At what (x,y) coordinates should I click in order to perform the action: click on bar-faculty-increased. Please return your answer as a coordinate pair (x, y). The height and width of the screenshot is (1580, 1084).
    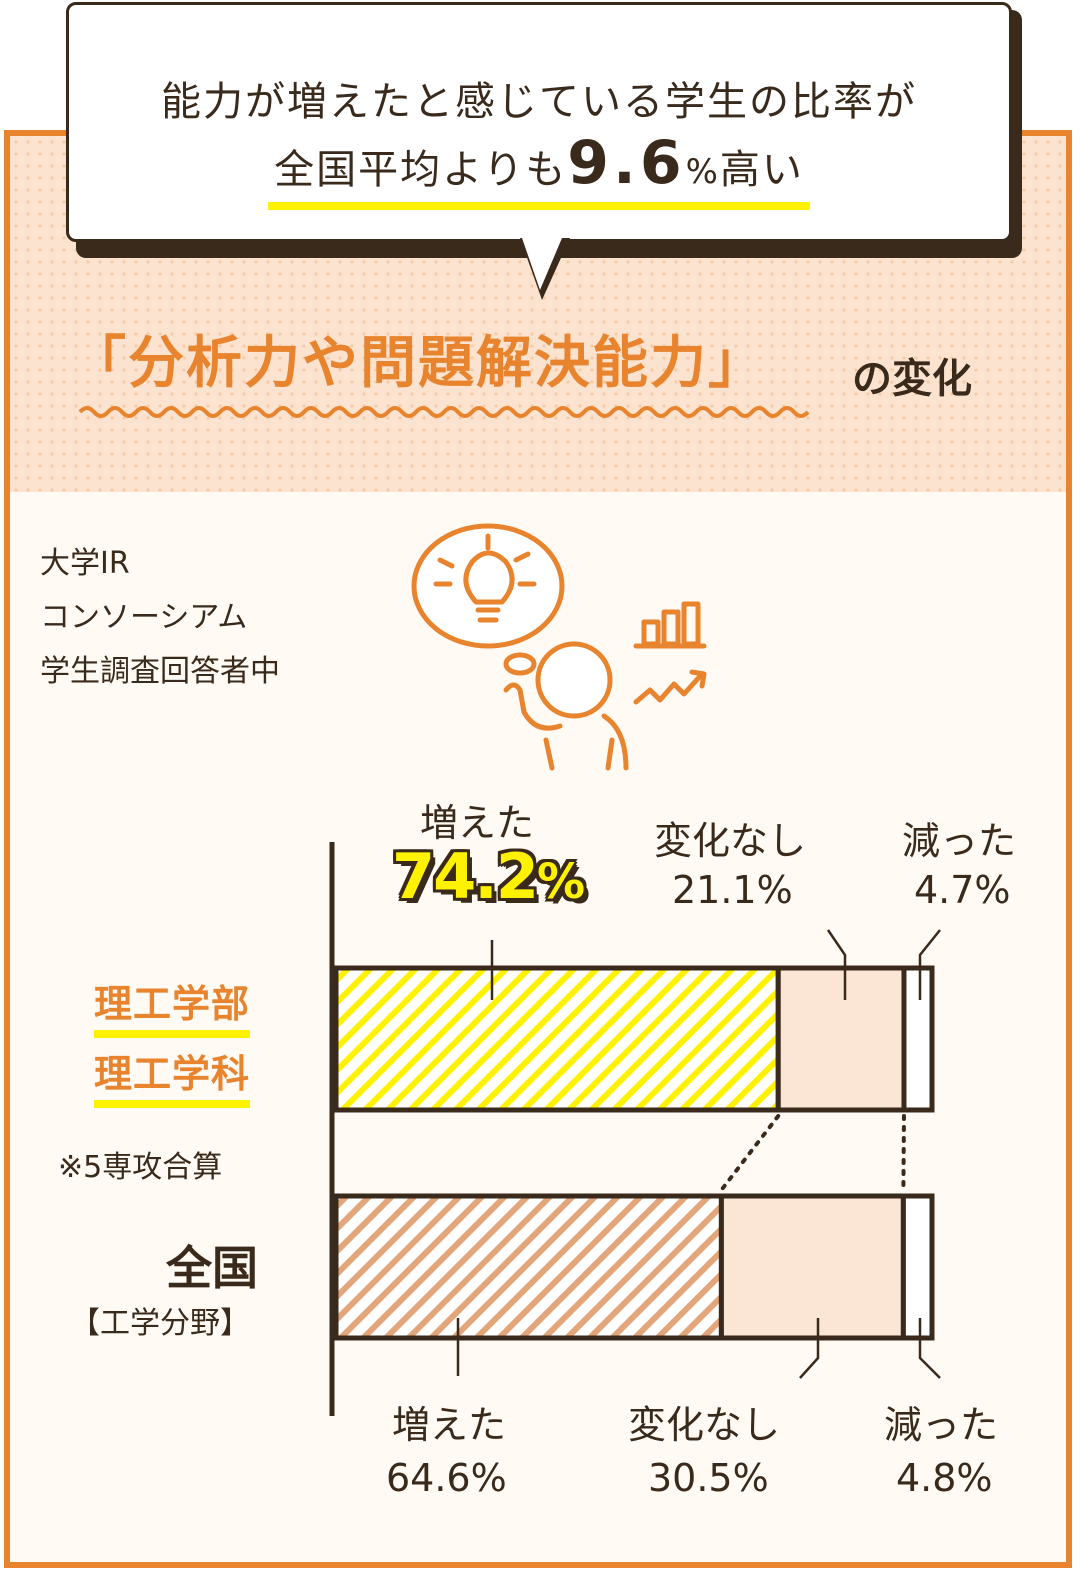
    Looking at the image, I should click on (557, 1039).